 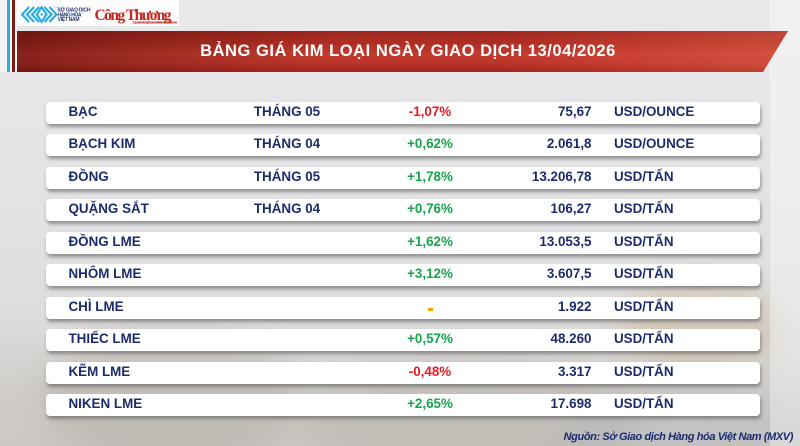 I want to click on svg-text: SỞ GIAO DỊCH, so click(x=74, y=10).